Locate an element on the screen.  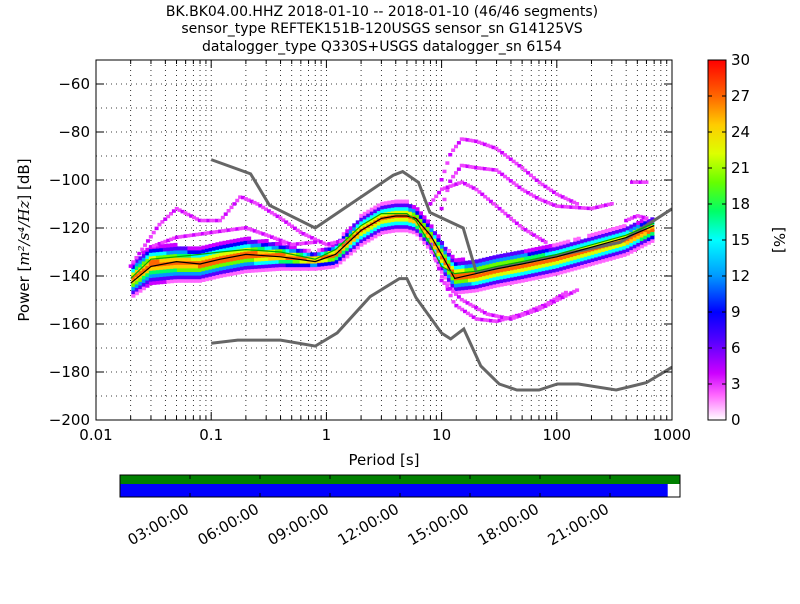
mode-curve is located at coordinates (392, 249).